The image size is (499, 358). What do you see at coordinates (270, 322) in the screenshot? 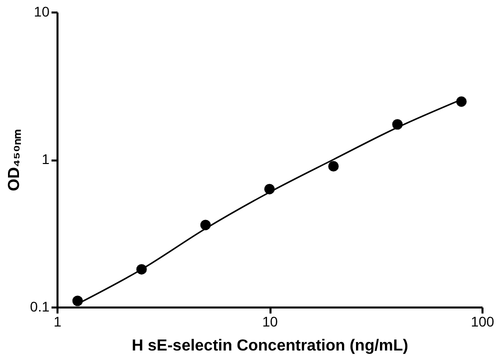
I see `x-tick-label: 10` at bounding box center [270, 322].